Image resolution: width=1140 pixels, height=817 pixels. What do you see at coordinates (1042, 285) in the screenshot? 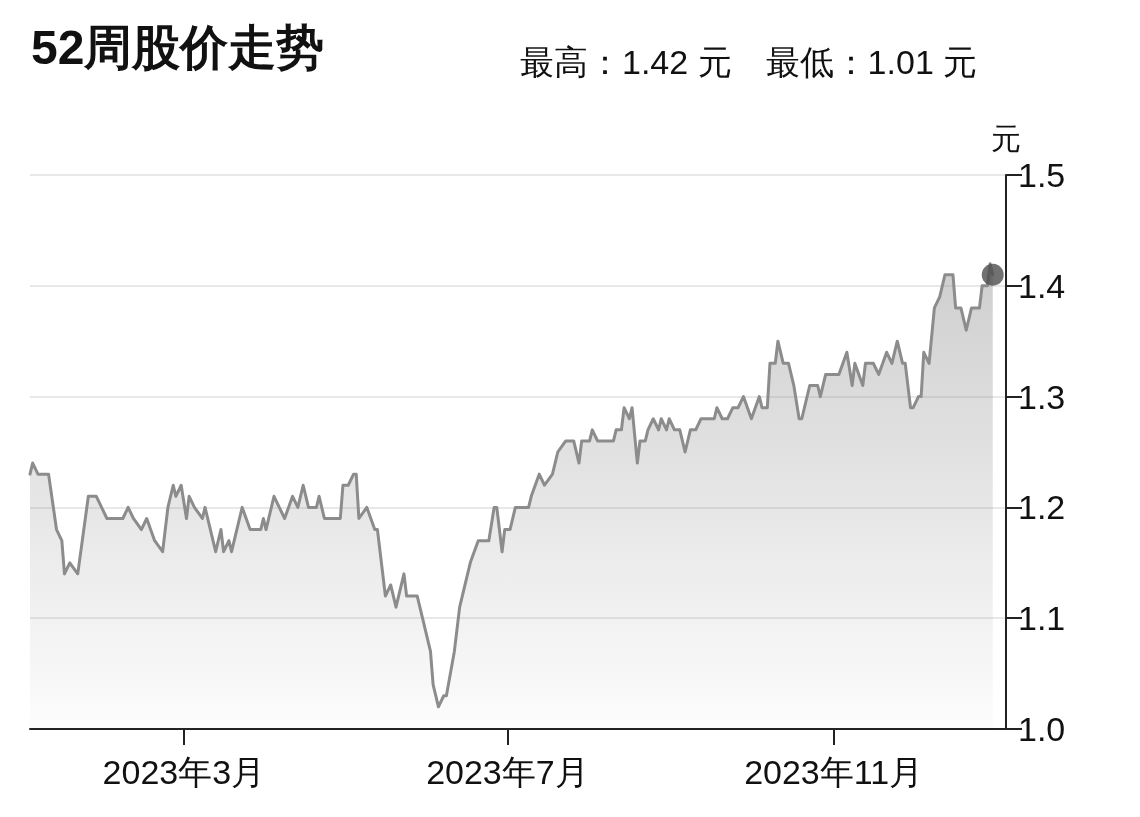
I see `y-tick-label: 1.4` at bounding box center [1042, 285].